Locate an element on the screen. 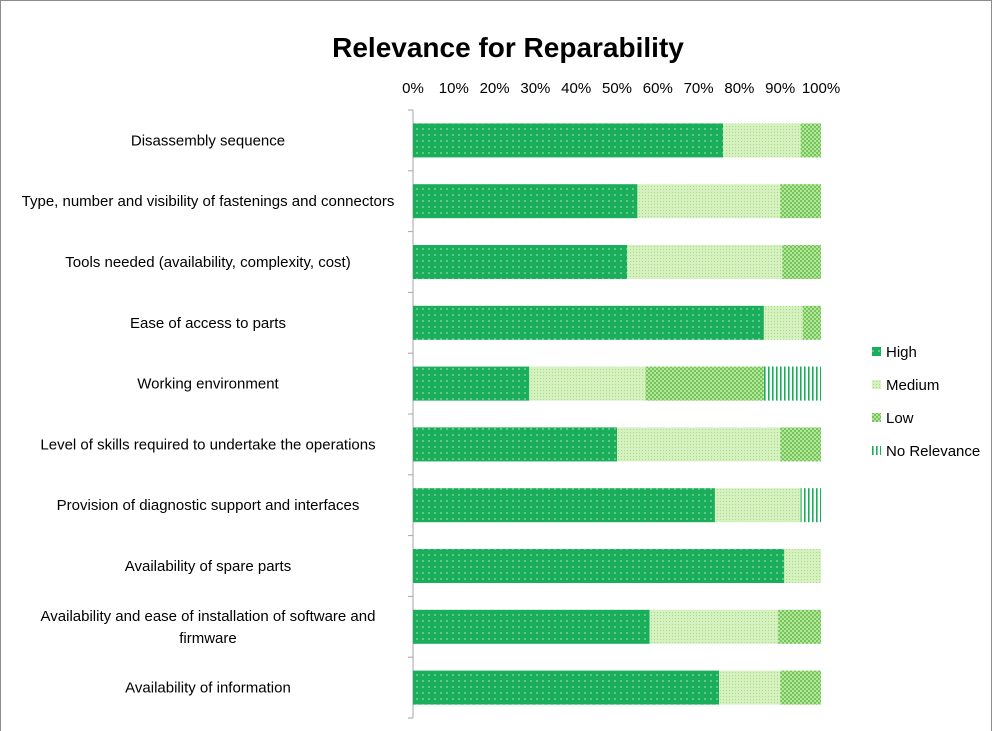 This screenshot has width=992, height=731. x-tick-label: 50% is located at coordinates (617, 88).